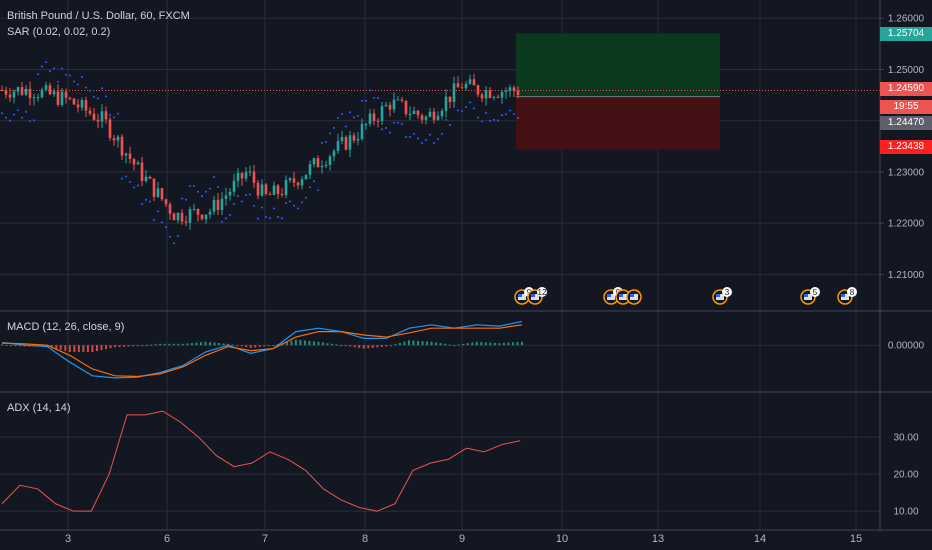  What do you see at coordinates (810, 296) in the screenshot?
I see `event-marker: 5` at bounding box center [810, 296].